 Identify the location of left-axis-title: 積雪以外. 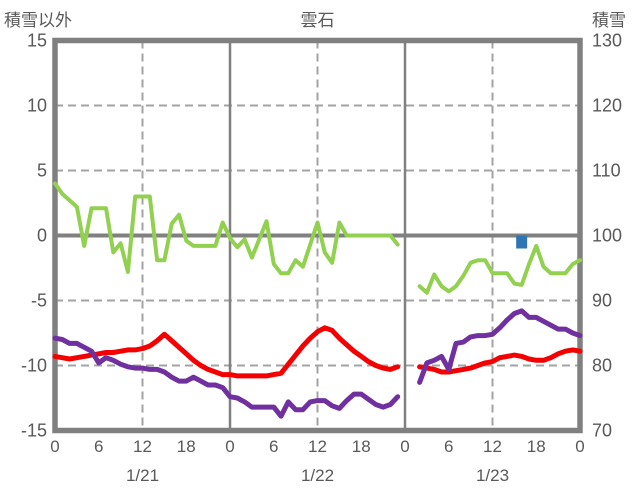
(38, 20).